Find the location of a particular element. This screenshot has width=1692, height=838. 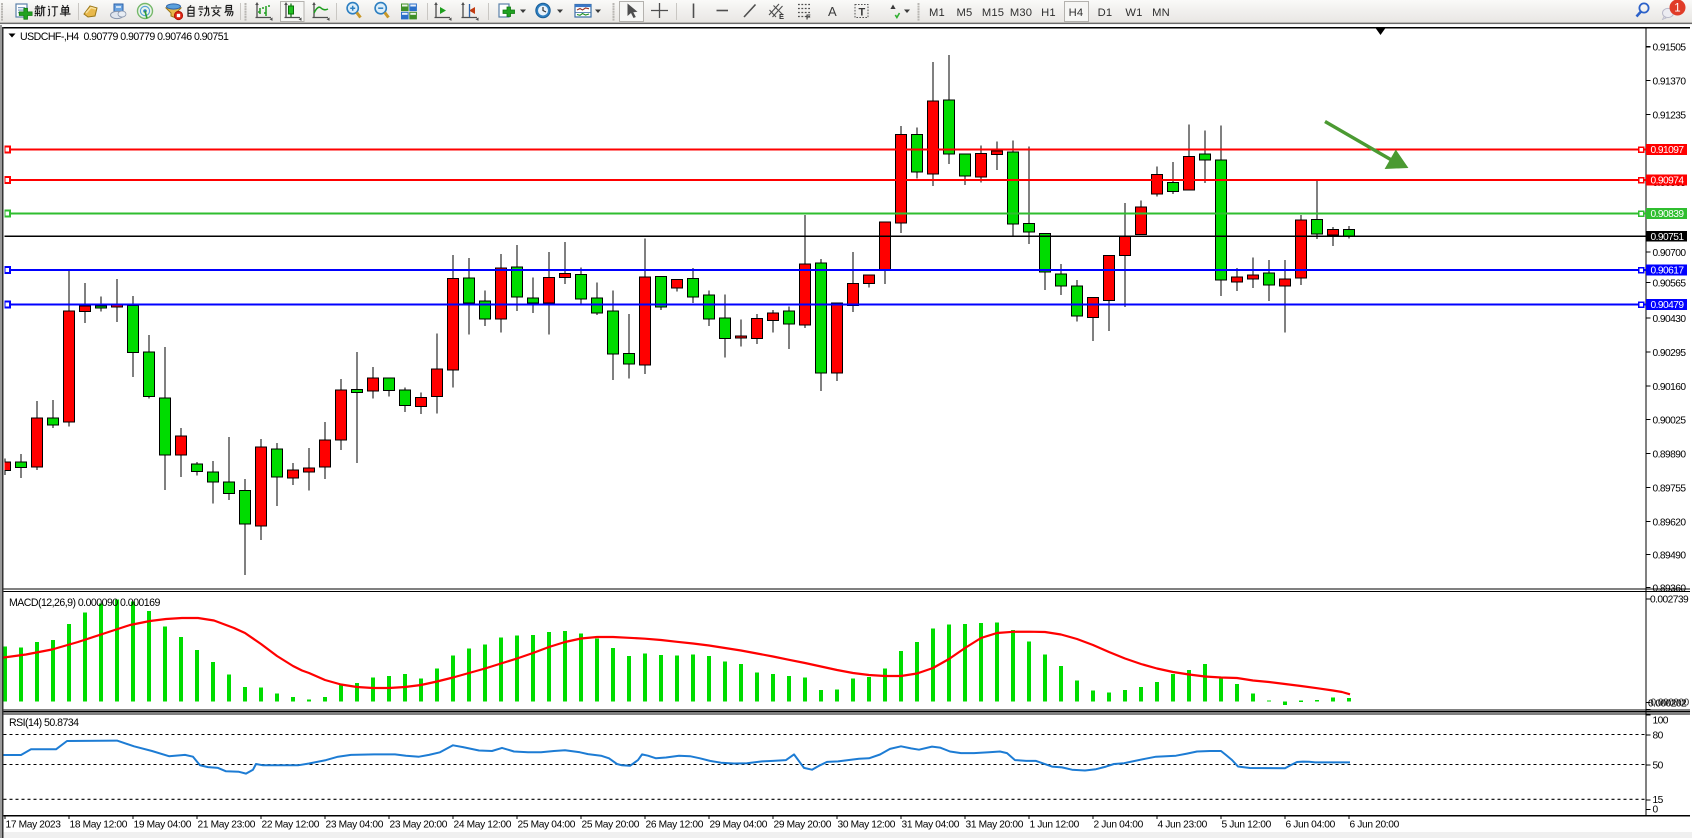

svg-text: 30 May 12:00 is located at coordinates (867, 825).